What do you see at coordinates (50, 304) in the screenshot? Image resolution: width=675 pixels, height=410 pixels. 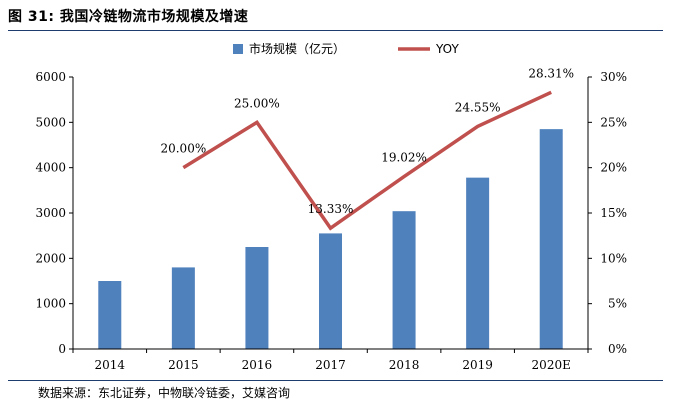 I see `y-left-tick-label: 1000` at bounding box center [50, 304].